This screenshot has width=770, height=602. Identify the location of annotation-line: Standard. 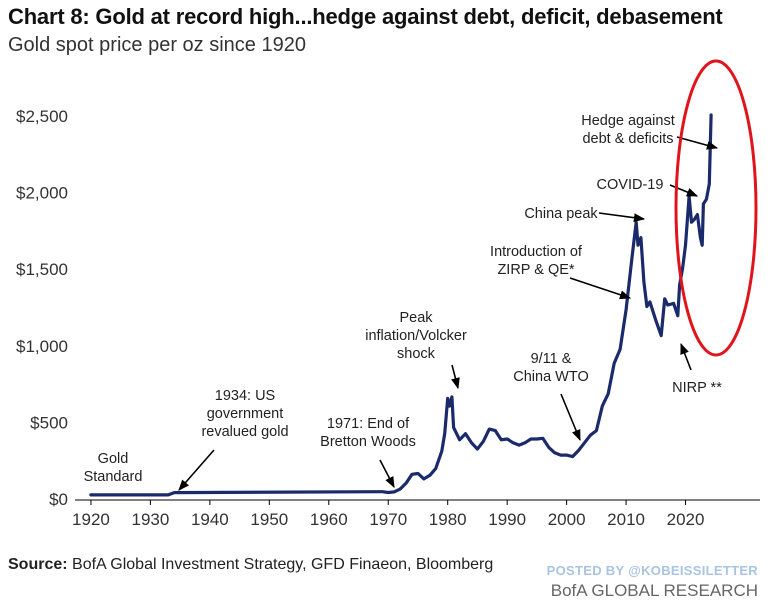
(113, 477).